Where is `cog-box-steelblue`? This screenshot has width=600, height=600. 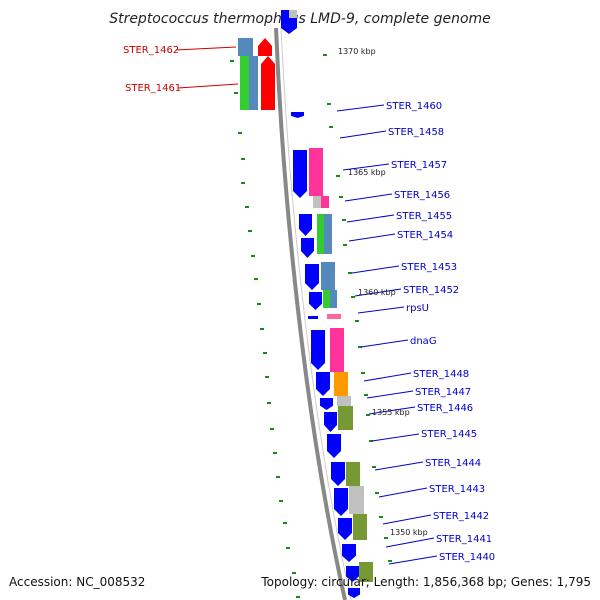
cog-box-steelblue is located at coordinates (245, 47).